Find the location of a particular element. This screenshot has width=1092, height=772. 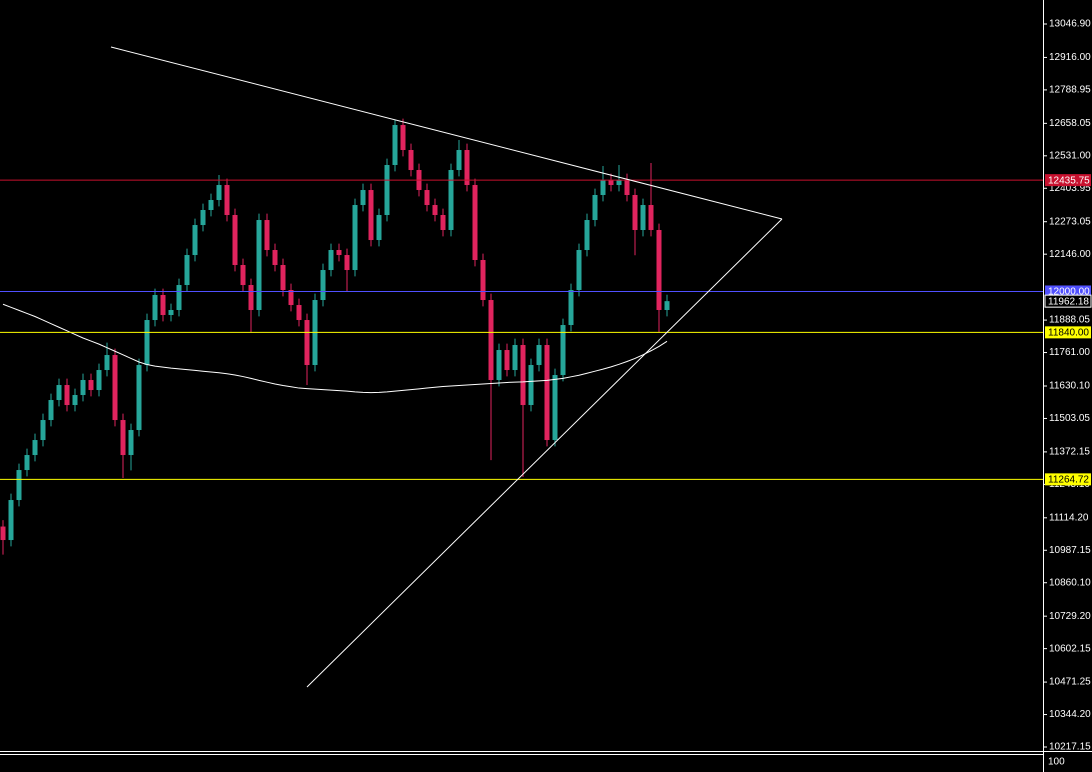

price-level-label: 11840.00 is located at coordinates (1068, 333).